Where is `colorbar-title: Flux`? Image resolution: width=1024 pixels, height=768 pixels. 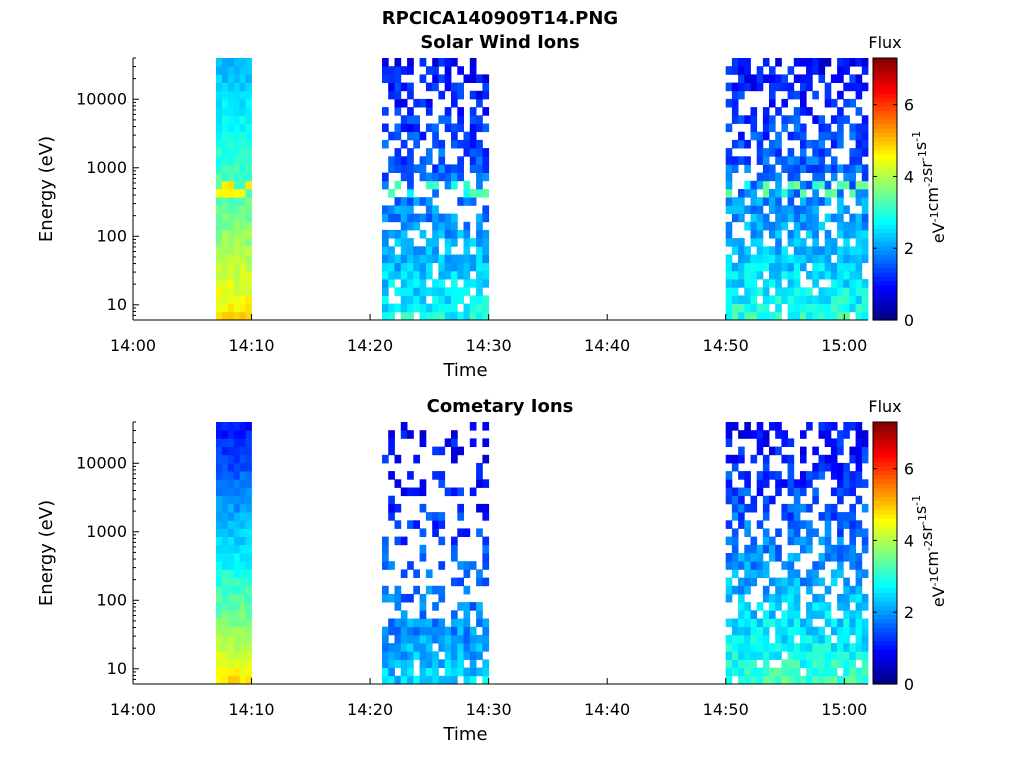
colorbar-title: Flux is located at coordinates (884, 42).